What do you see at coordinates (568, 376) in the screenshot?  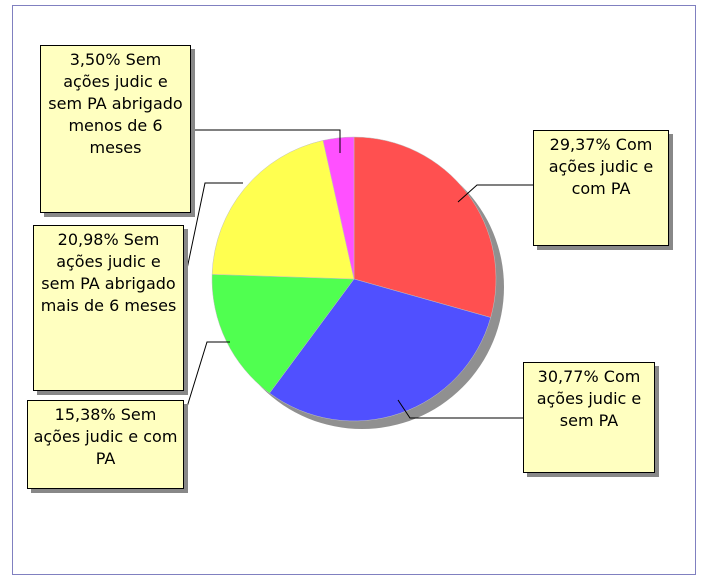 I see `value-label: 30,77%` at bounding box center [568, 376].